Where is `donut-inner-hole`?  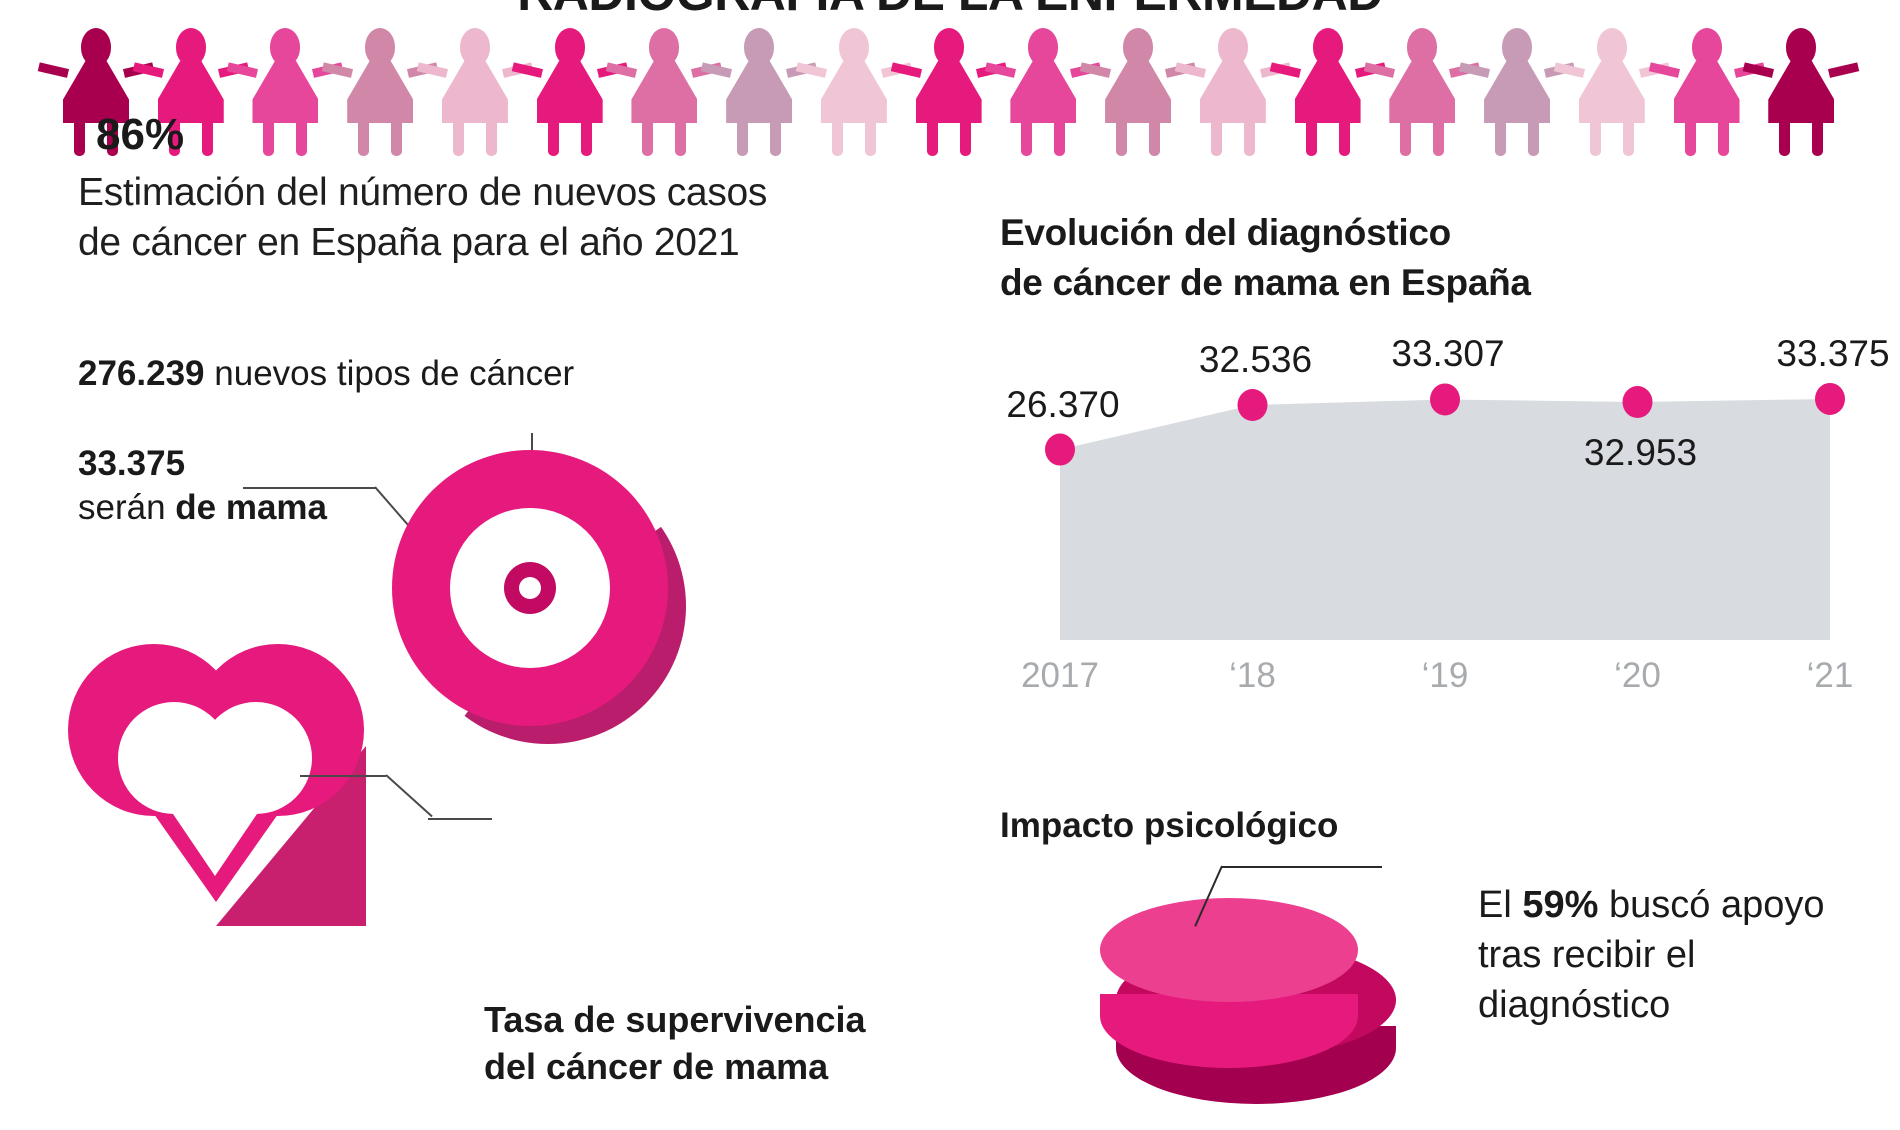
donut-inner-hole is located at coordinates (530, 588).